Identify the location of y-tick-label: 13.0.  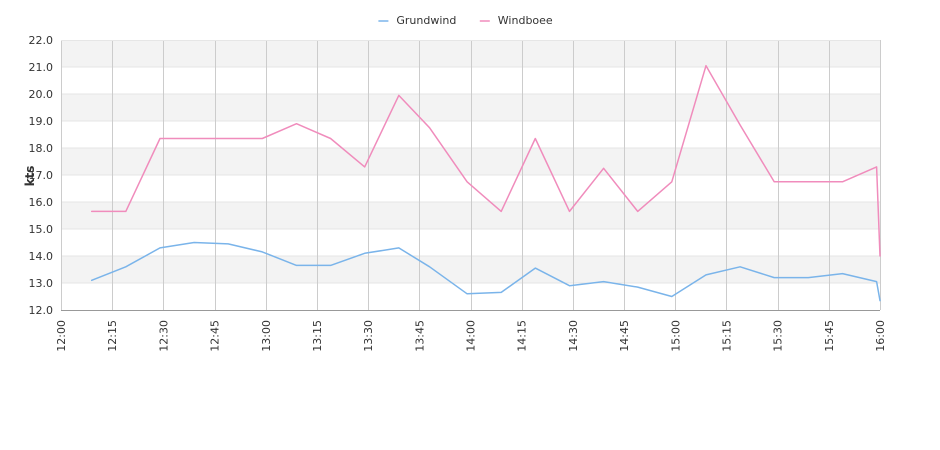
(41, 283).